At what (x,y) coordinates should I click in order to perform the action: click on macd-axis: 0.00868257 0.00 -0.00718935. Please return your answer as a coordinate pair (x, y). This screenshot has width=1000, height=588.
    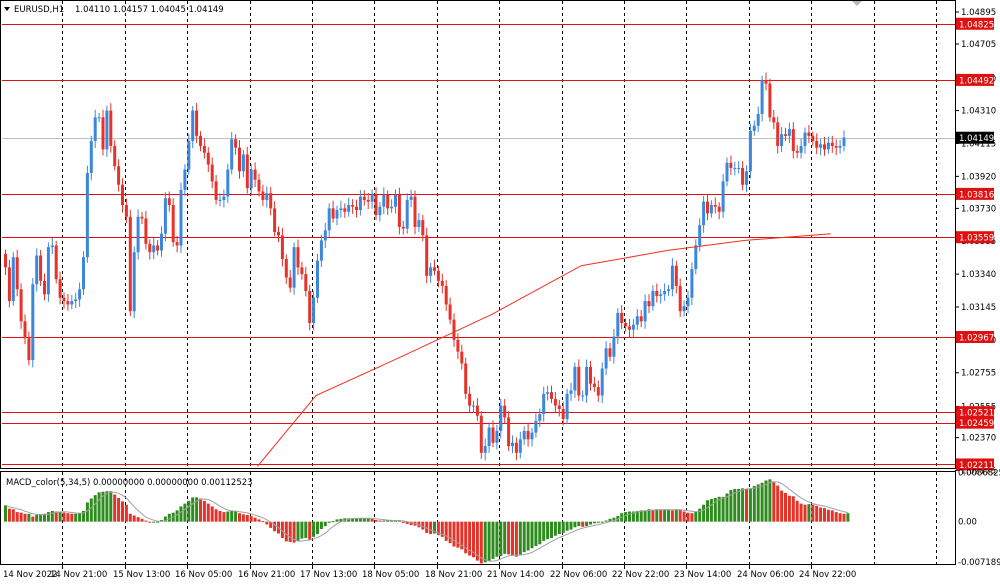
    Looking at the image, I should click on (979, 519).